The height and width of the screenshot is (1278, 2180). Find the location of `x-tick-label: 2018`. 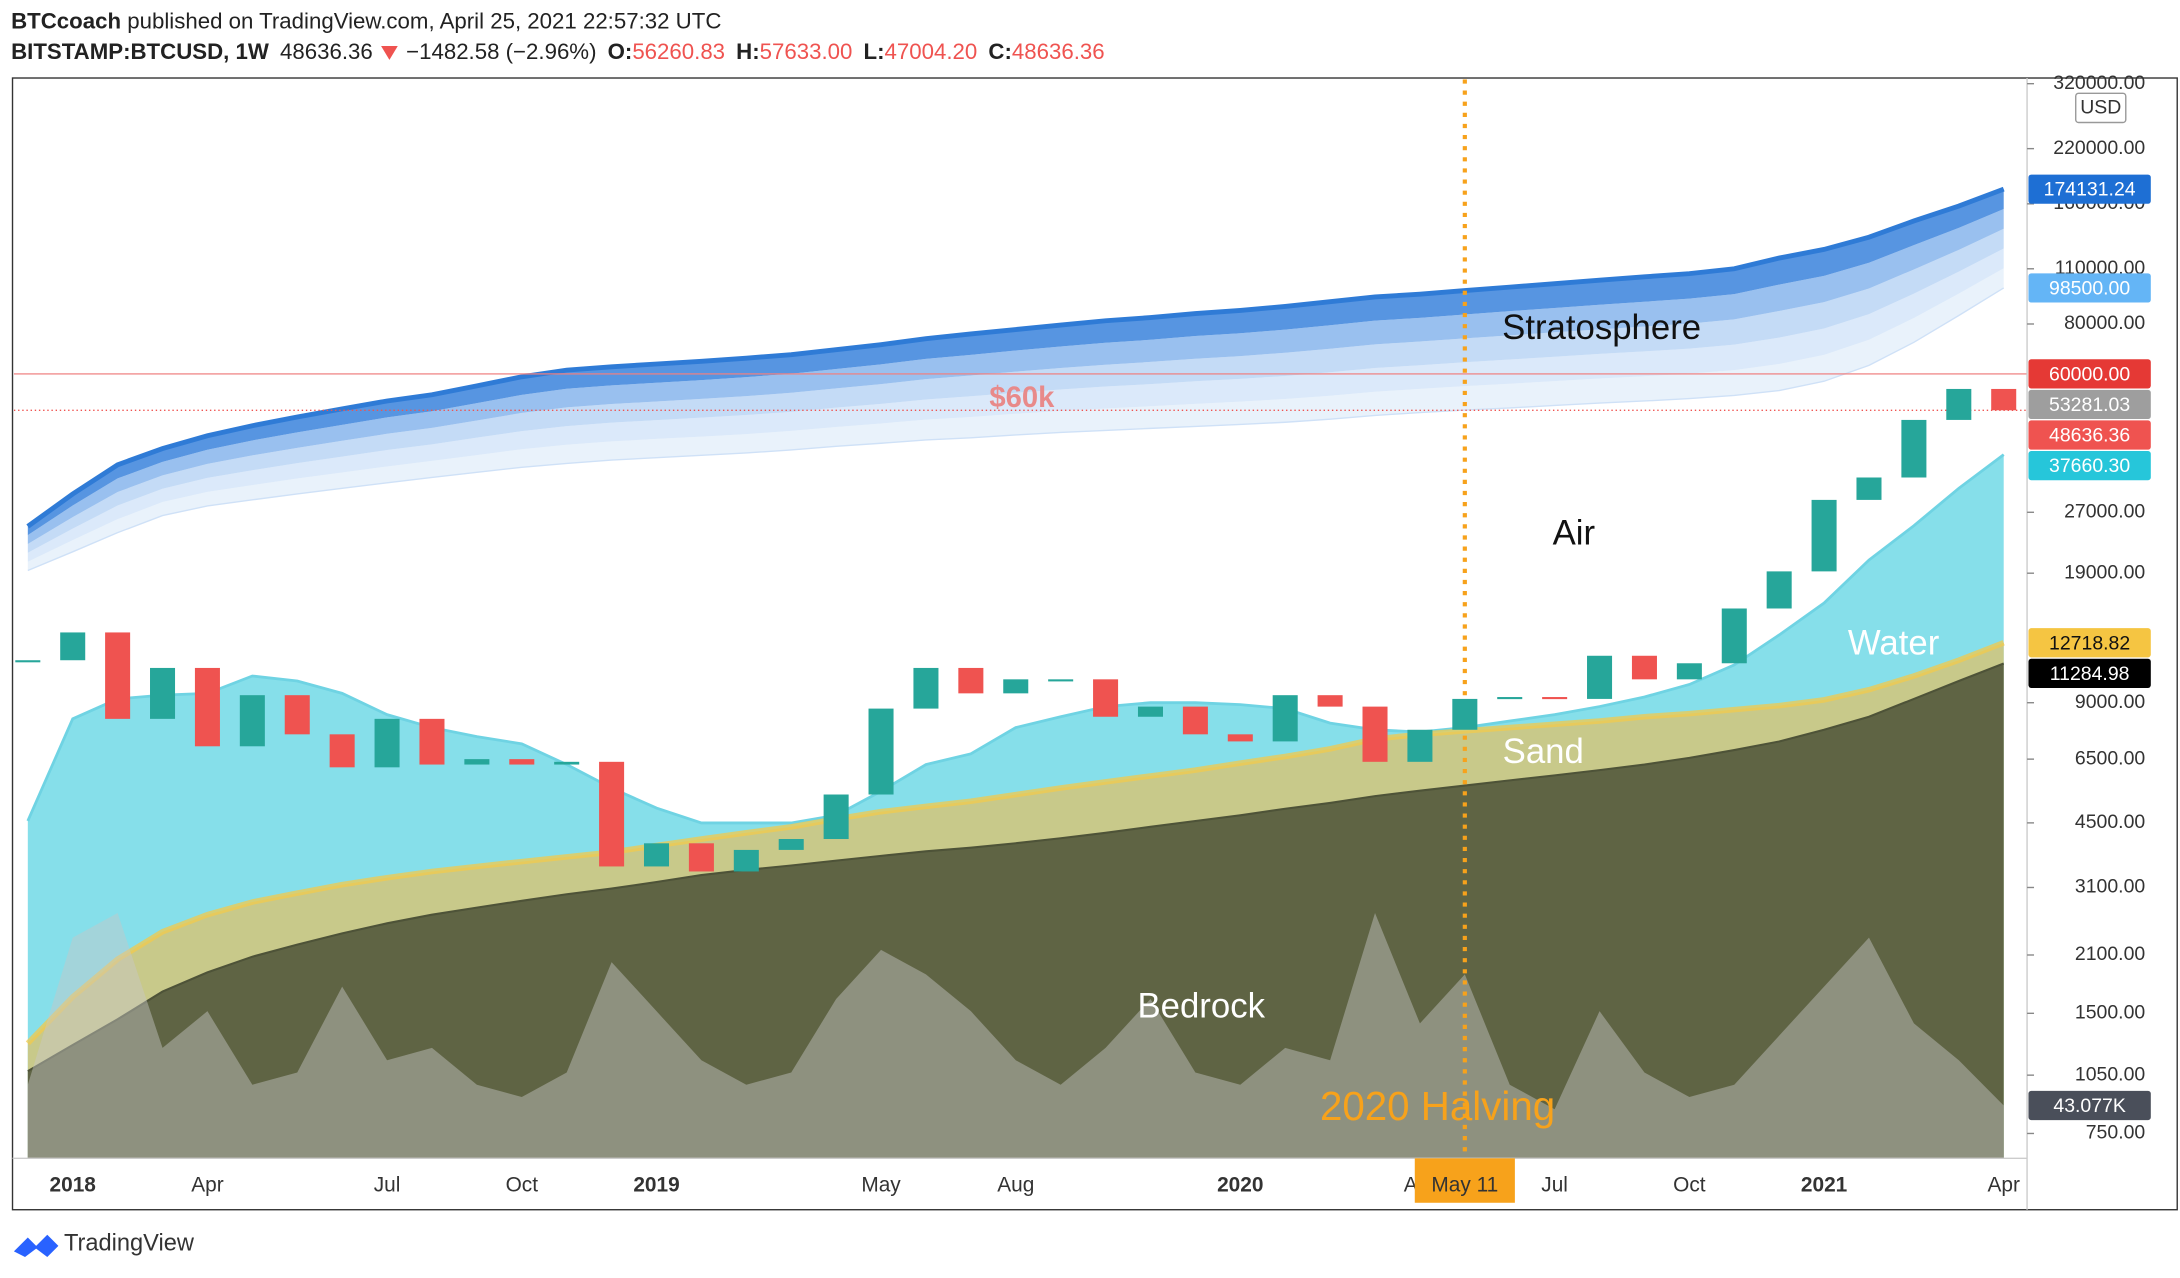

x-tick-label: 2018 is located at coordinates (73, 1185).